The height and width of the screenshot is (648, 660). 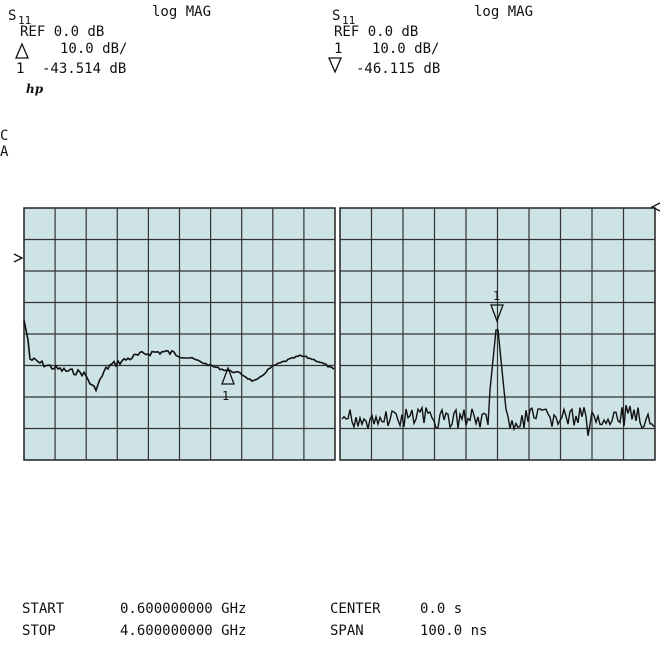 What do you see at coordinates (453, 631) in the screenshot?
I see `span-value: 100.0 ns` at bounding box center [453, 631].